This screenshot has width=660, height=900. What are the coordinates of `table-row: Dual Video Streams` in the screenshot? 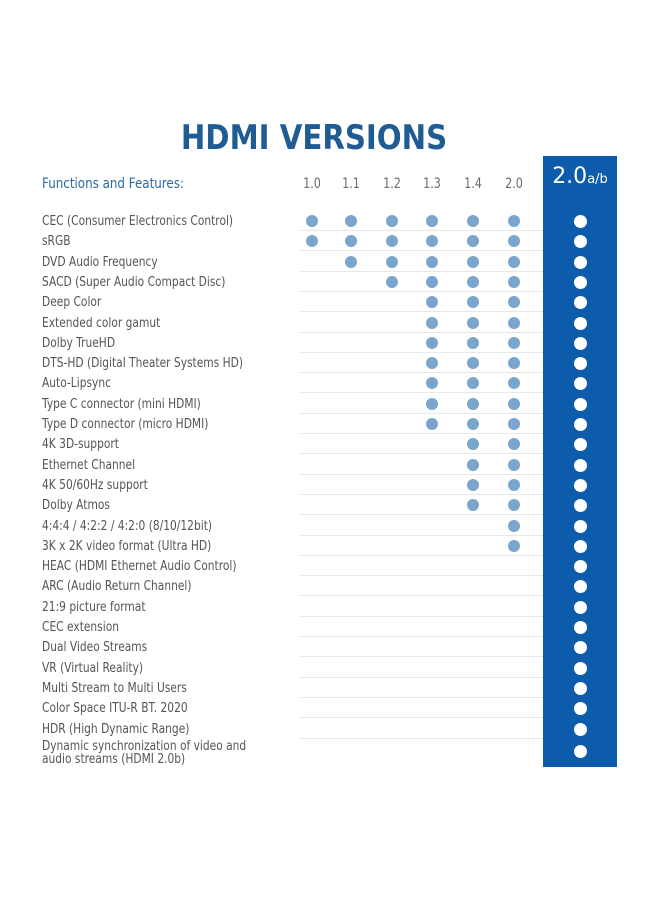 It's located at (330, 647).